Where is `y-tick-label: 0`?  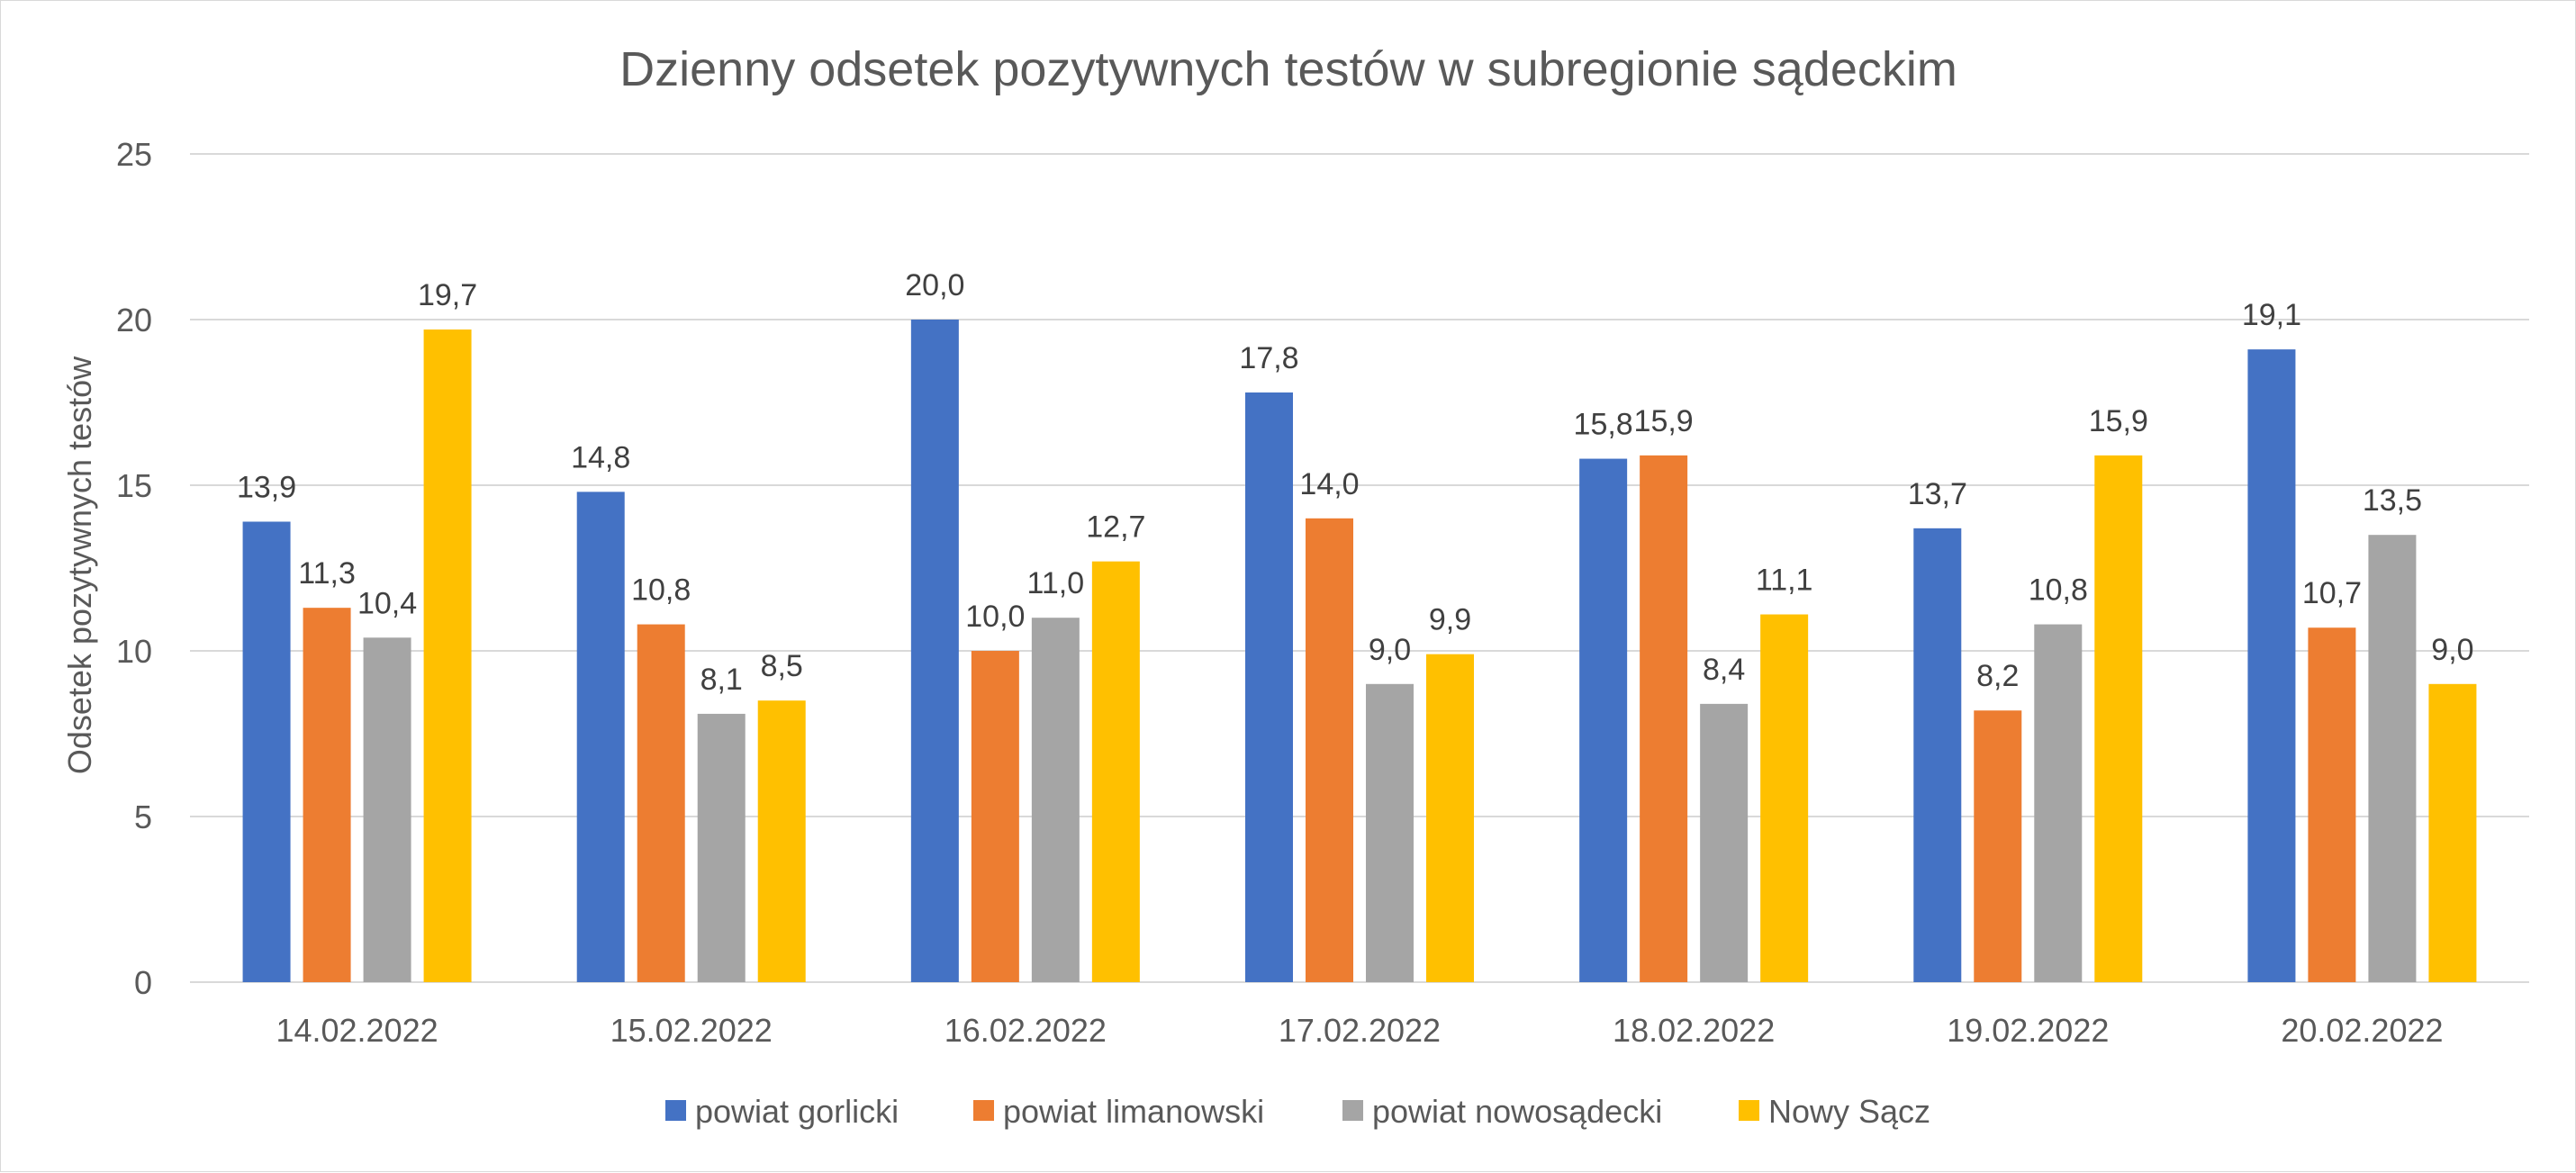 y-tick-label: 0 is located at coordinates (143, 982).